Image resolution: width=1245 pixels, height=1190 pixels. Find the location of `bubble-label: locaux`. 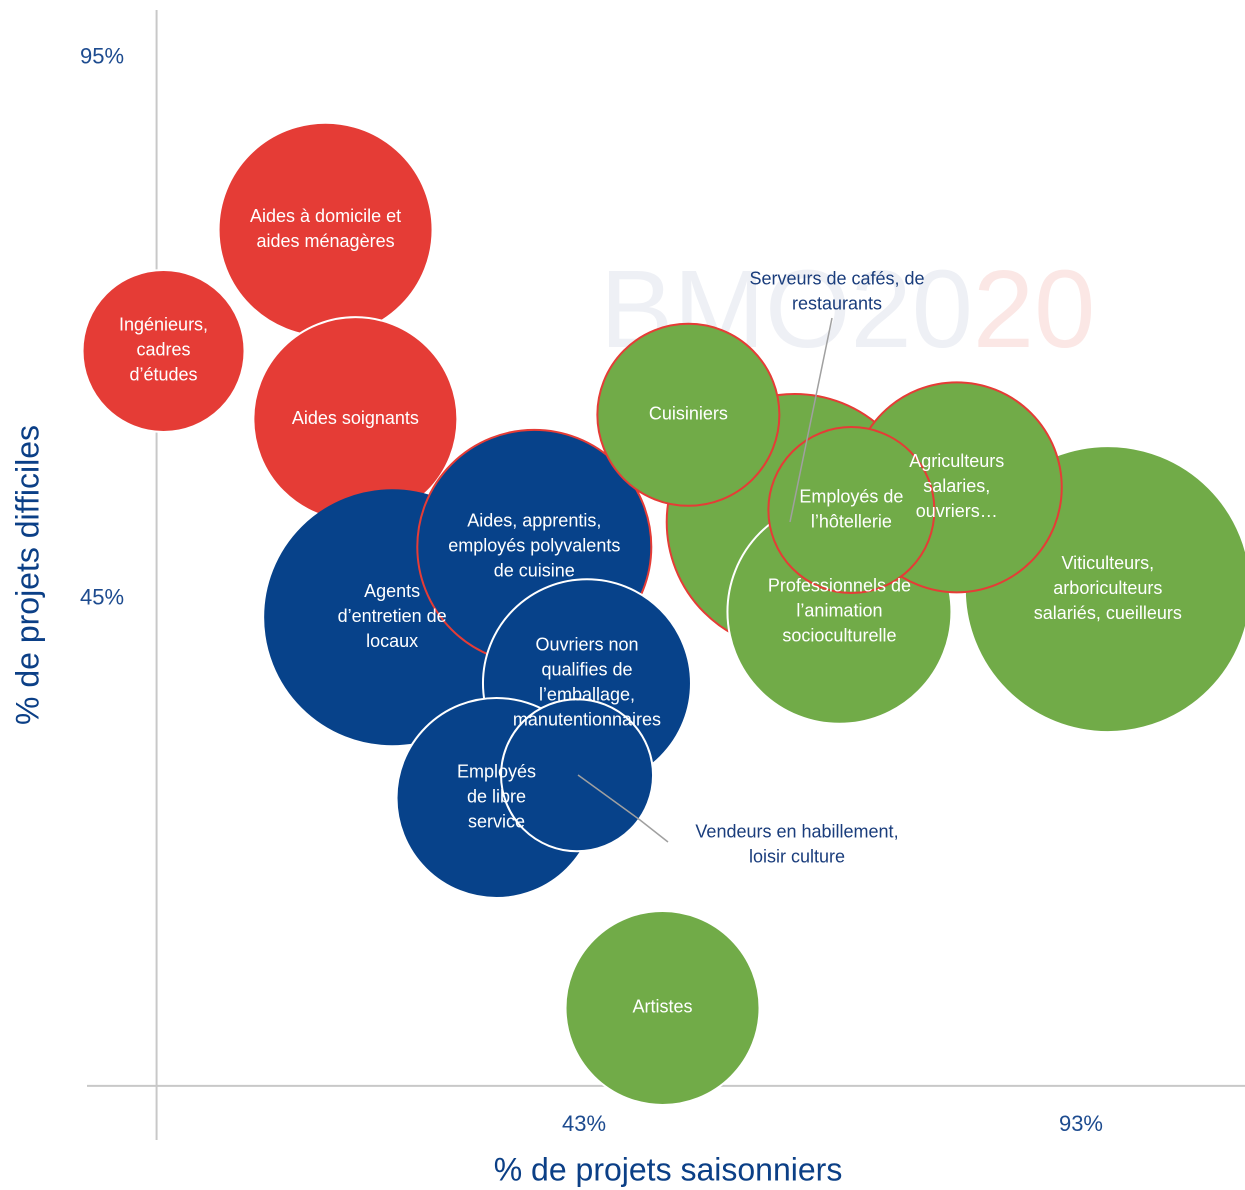

bubble-label: locaux is located at coordinates (392, 641).